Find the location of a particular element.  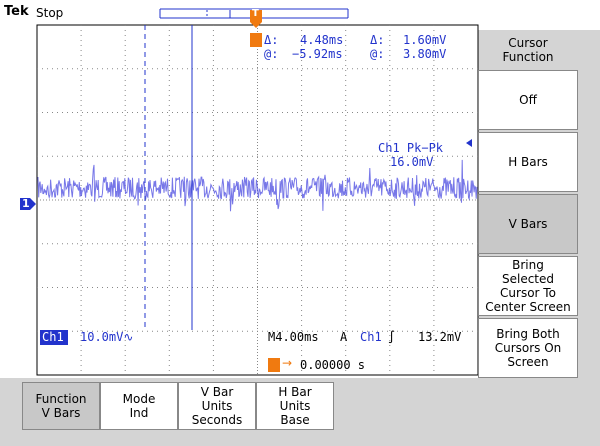

button-text: Cursors On is located at coordinates (528, 348).